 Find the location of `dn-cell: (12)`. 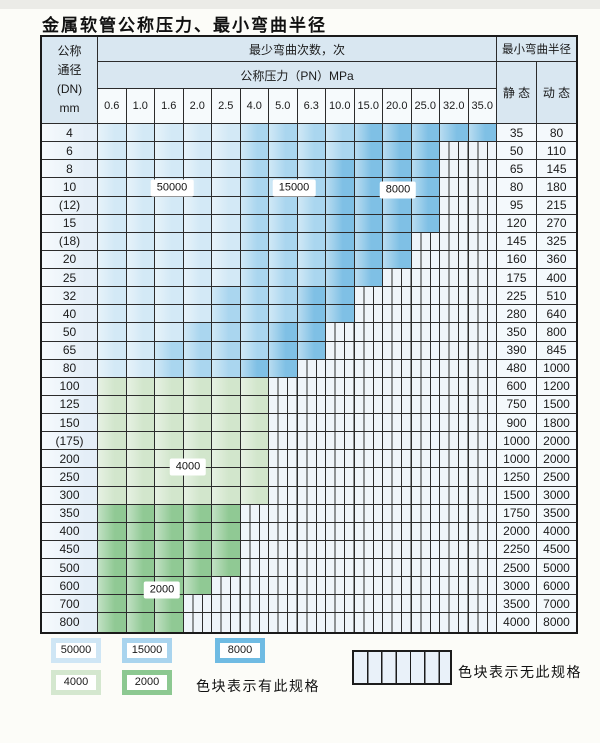

dn-cell: (12) is located at coordinates (70, 205).